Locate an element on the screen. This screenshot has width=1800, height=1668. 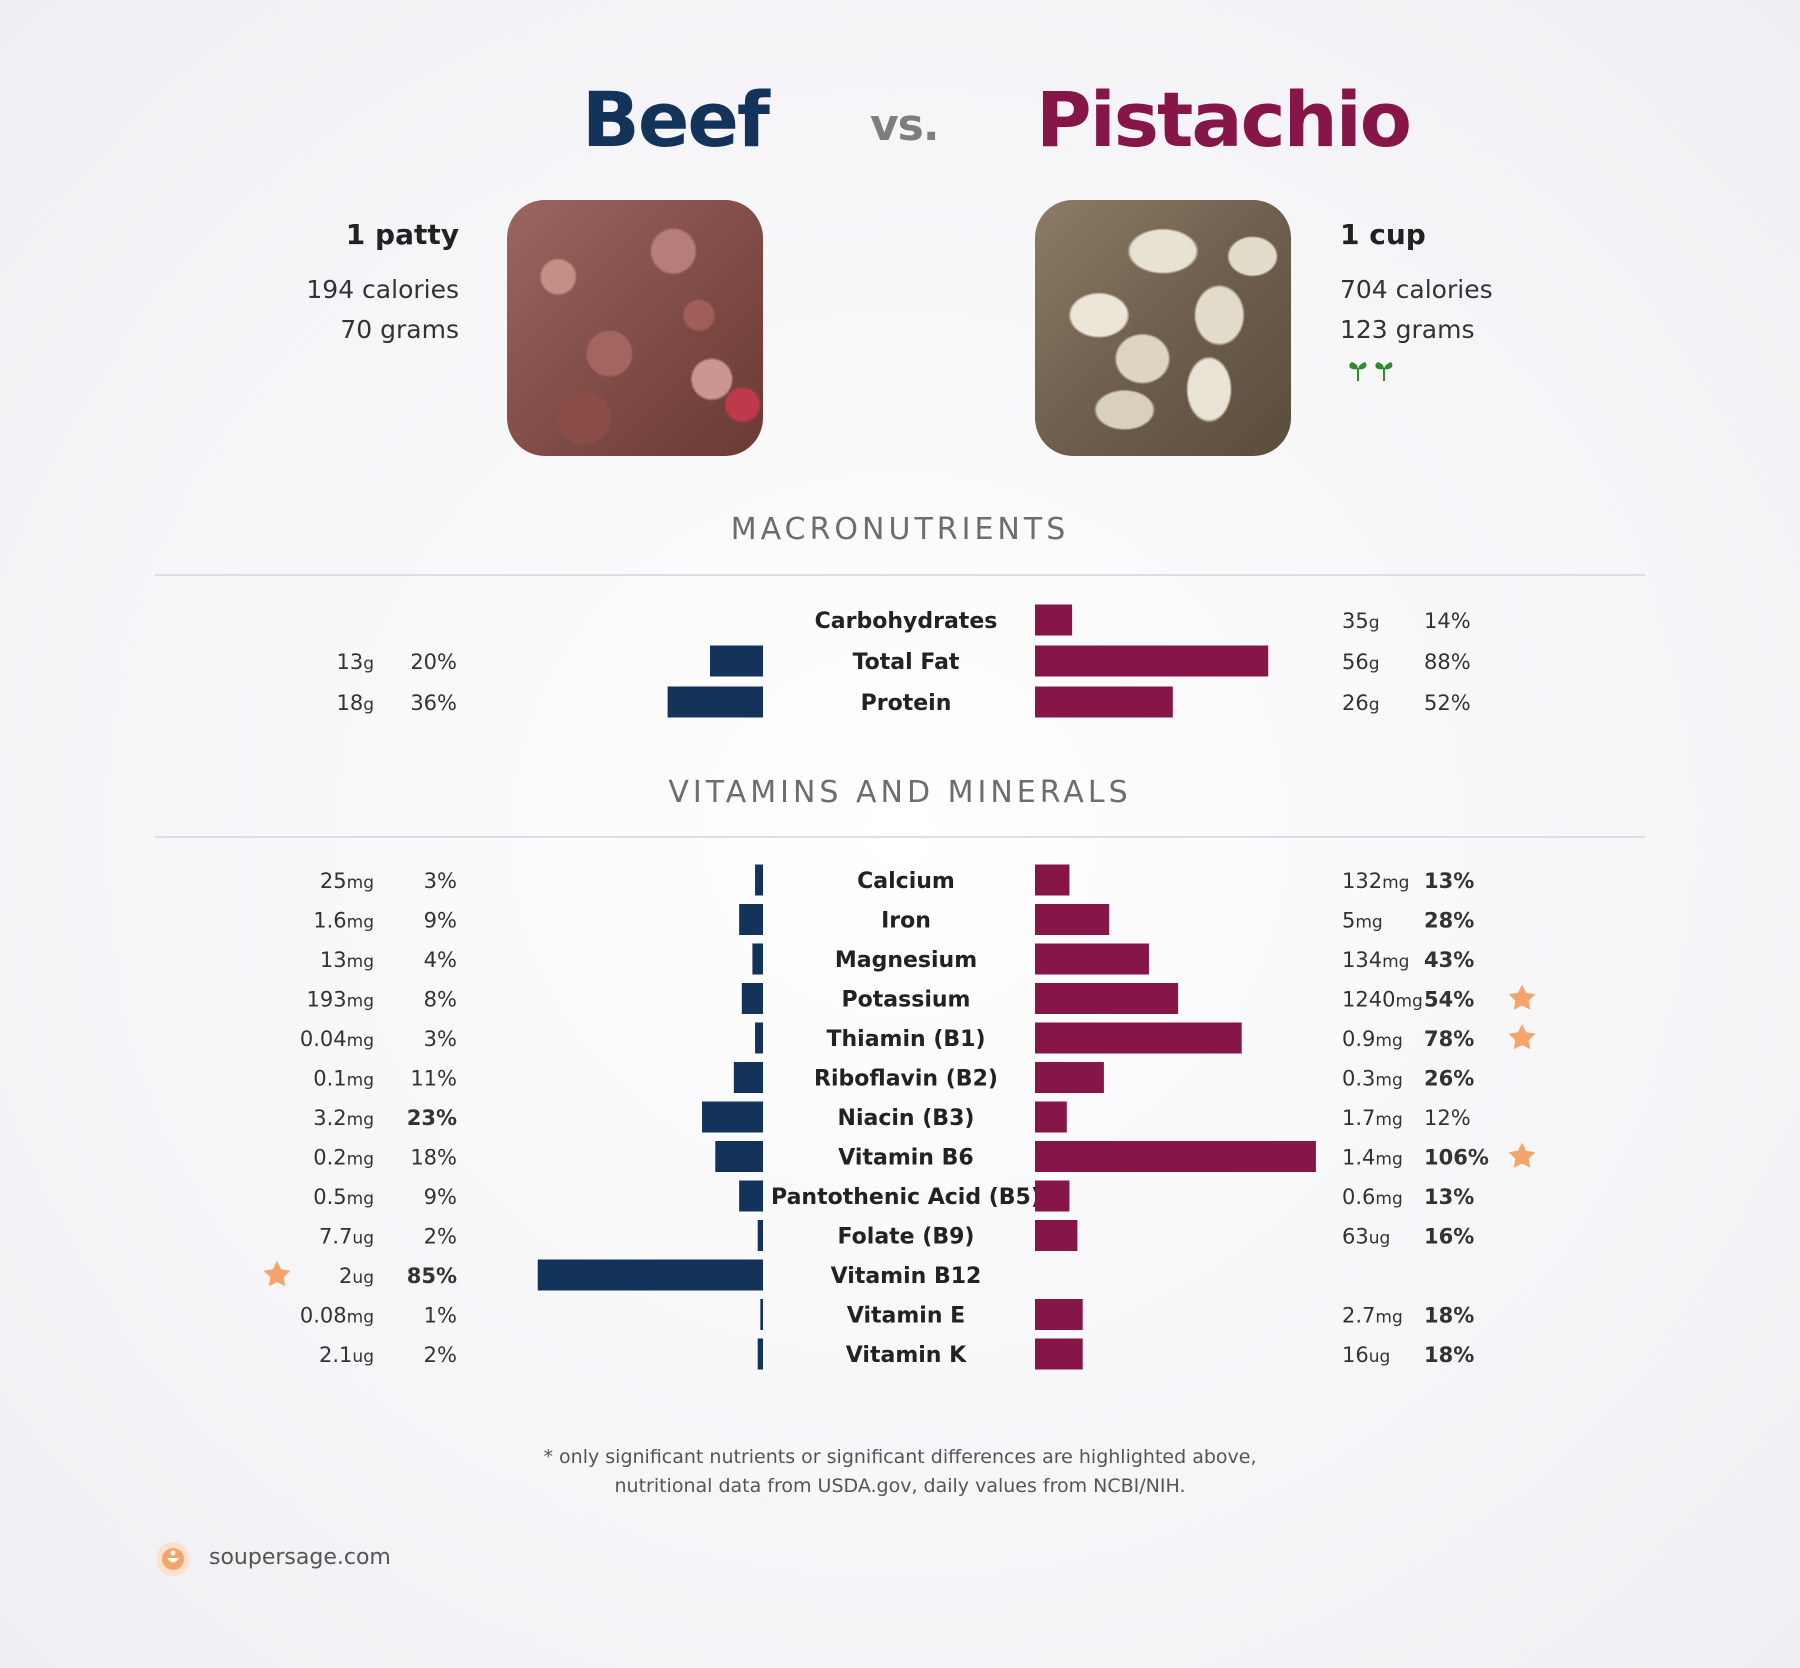
sprout-icon is located at coordinates (1371, 371).